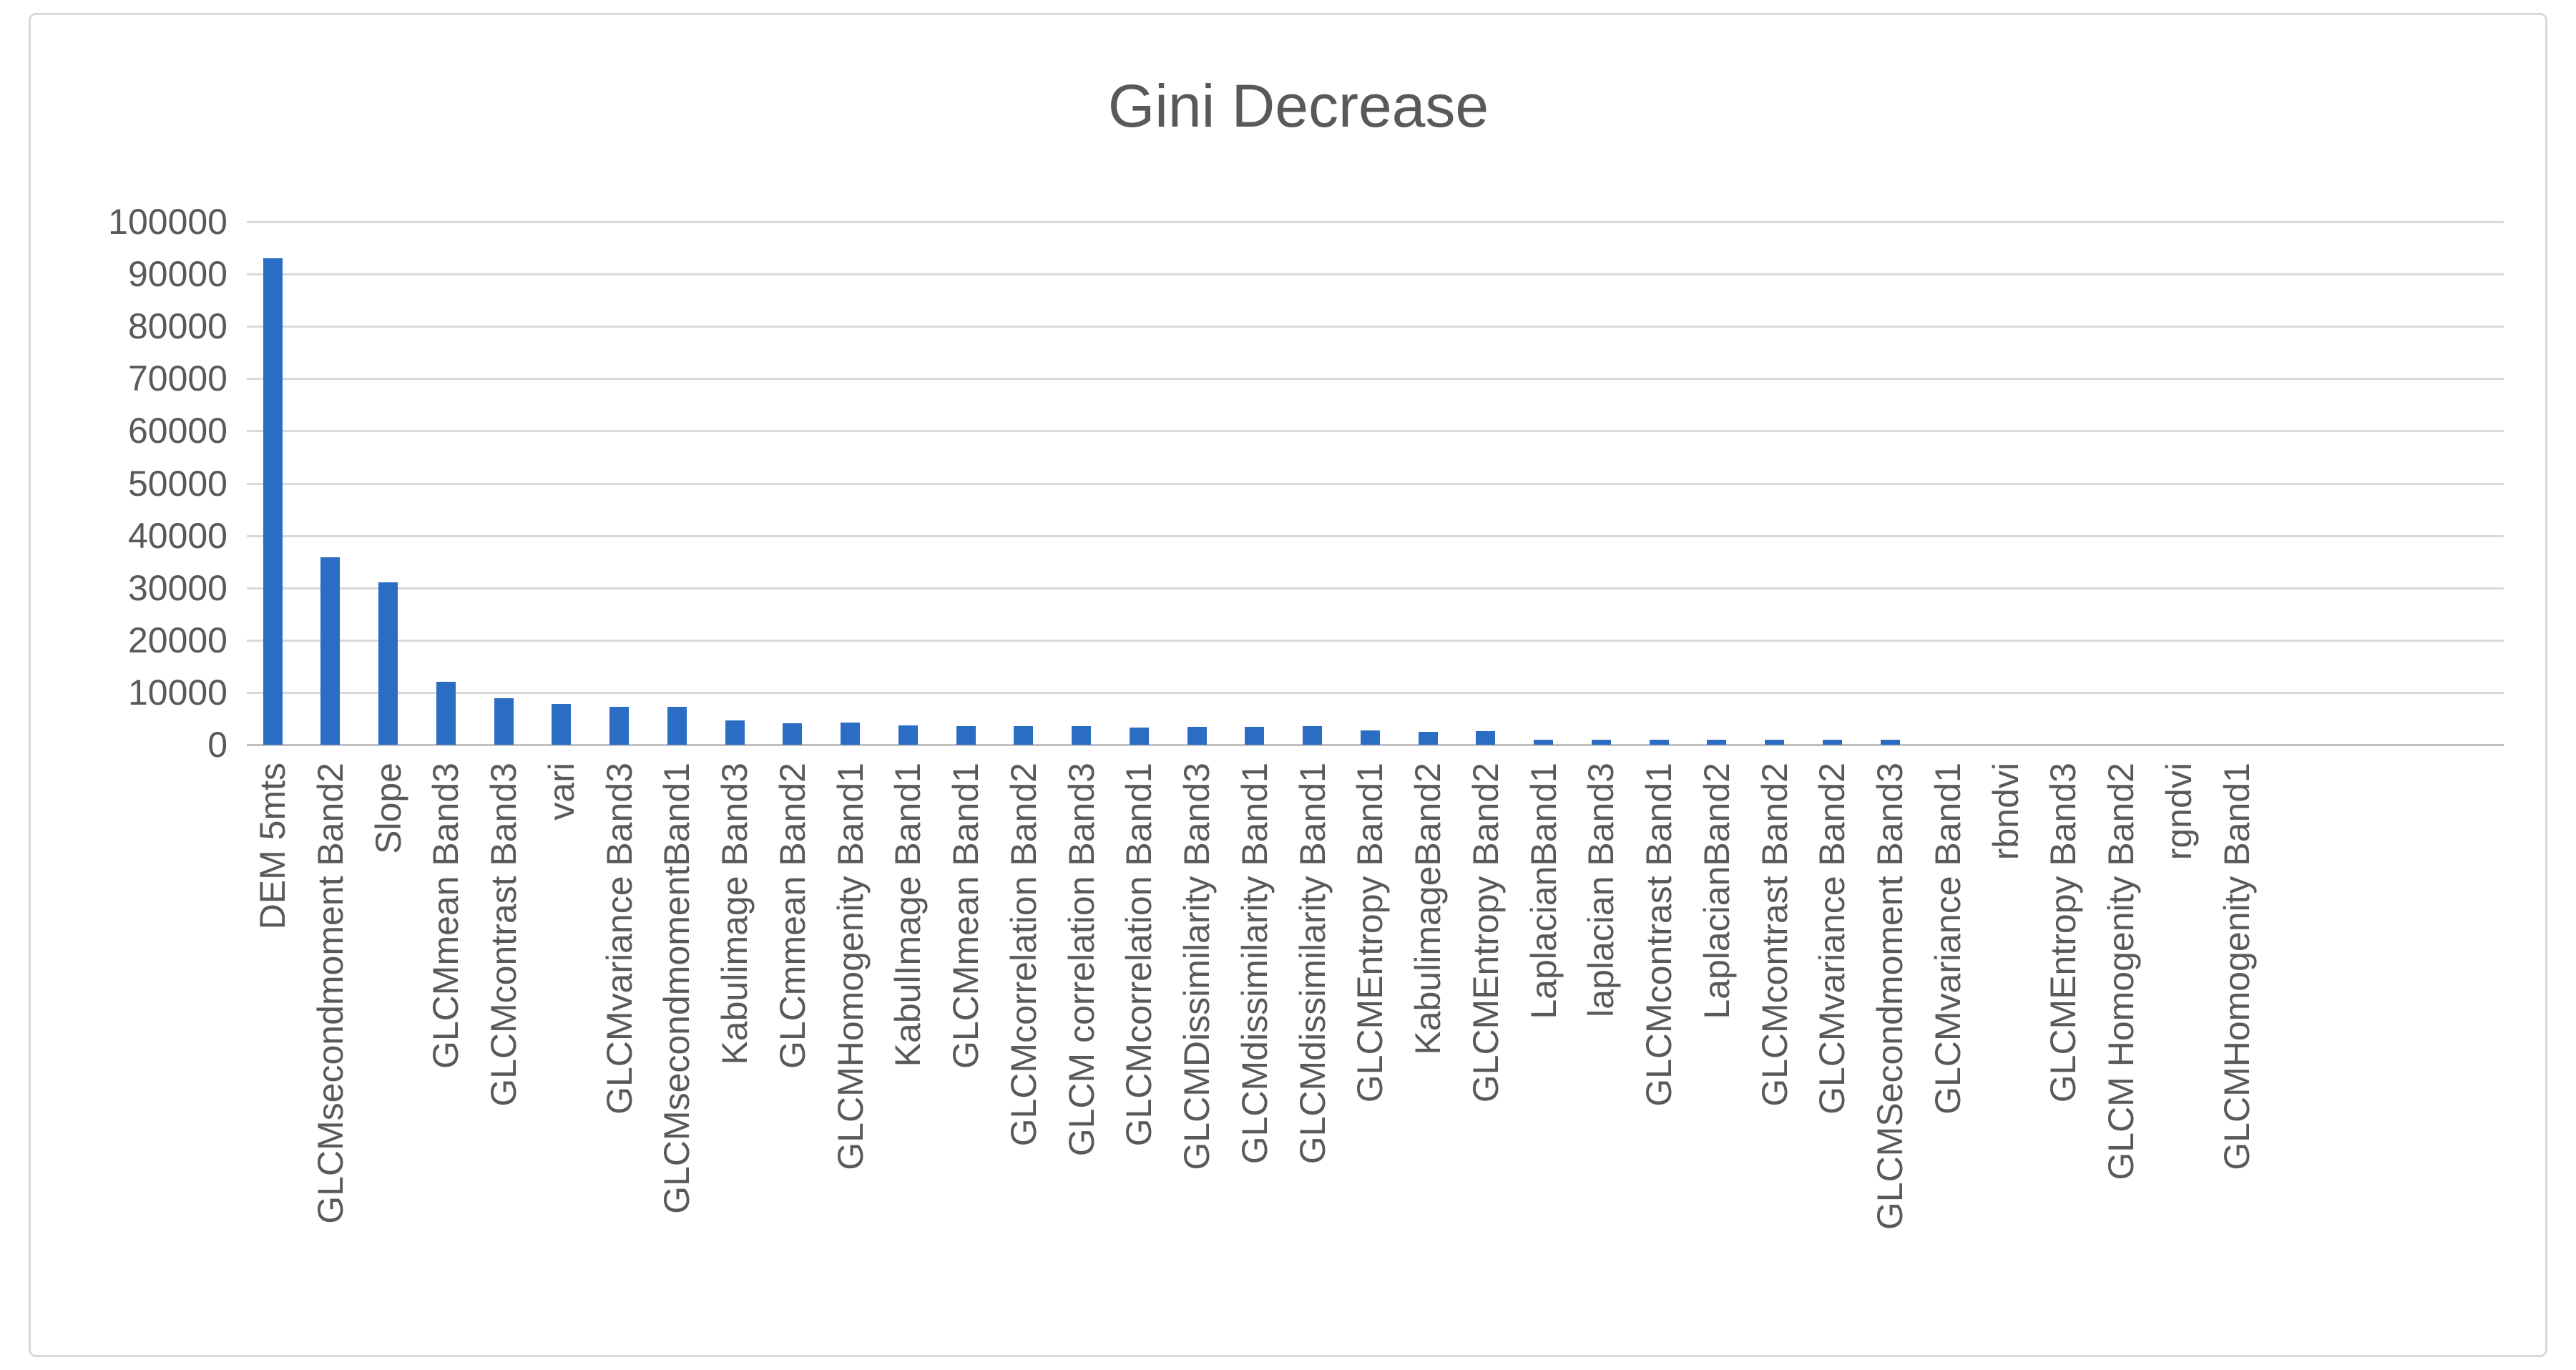  Describe the element at coordinates (1832, 939) in the screenshot. I see `x-axis-category-label: GLCMvariance Band2` at that location.